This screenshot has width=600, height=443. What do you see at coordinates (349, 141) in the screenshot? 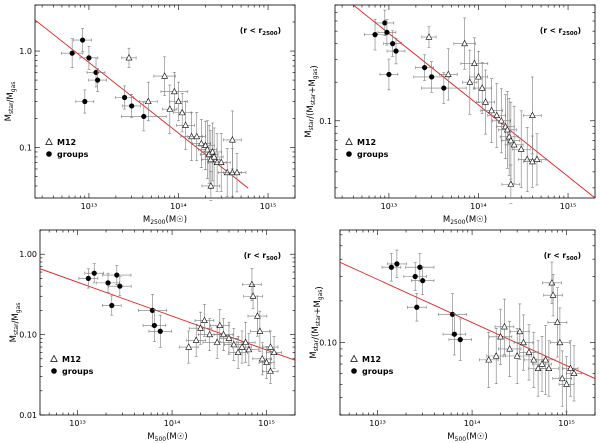
I see `legend-triangle-icon` at bounding box center [349, 141].